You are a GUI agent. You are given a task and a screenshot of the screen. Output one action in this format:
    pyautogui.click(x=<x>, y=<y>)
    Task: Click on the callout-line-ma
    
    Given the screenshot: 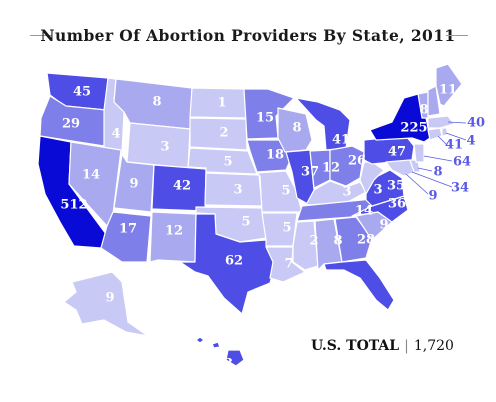 What is the action you would take?
    pyautogui.click(x=457, y=122)
    